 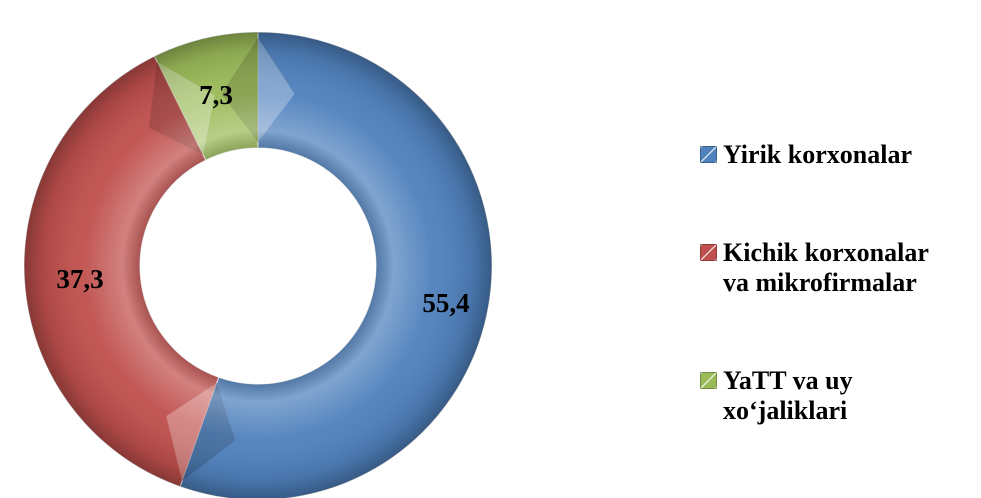 What do you see at coordinates (708, 380) in the screenshot?
I see `legend-swatch-green` at bounding box center [708, 380].